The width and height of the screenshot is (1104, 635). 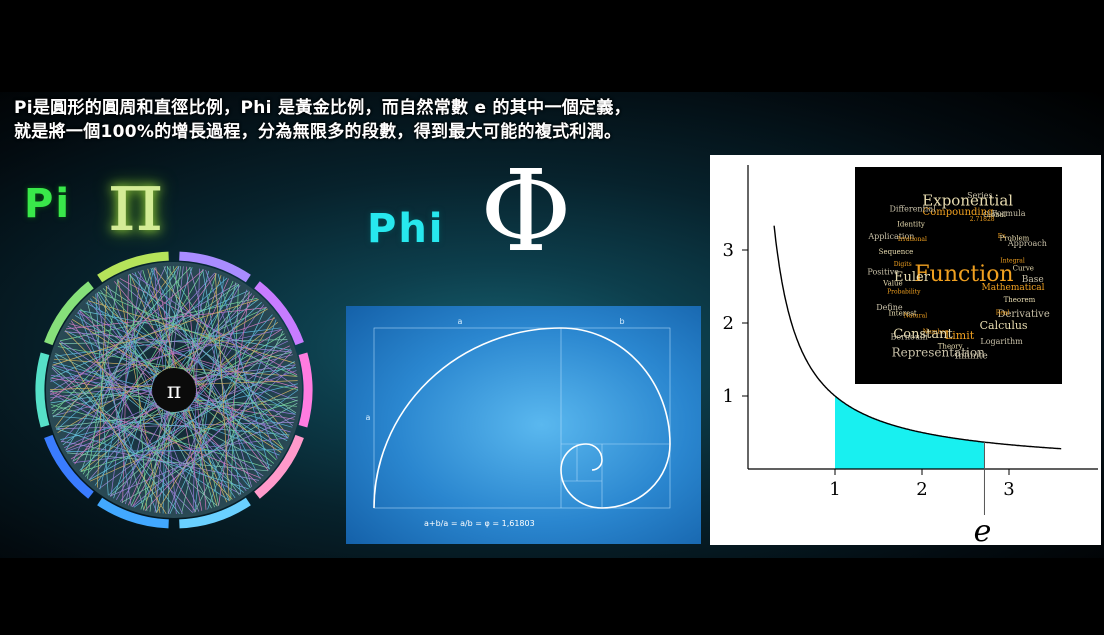 I want to click on word-cloud-word: Representation, so click(x=939, y=353).